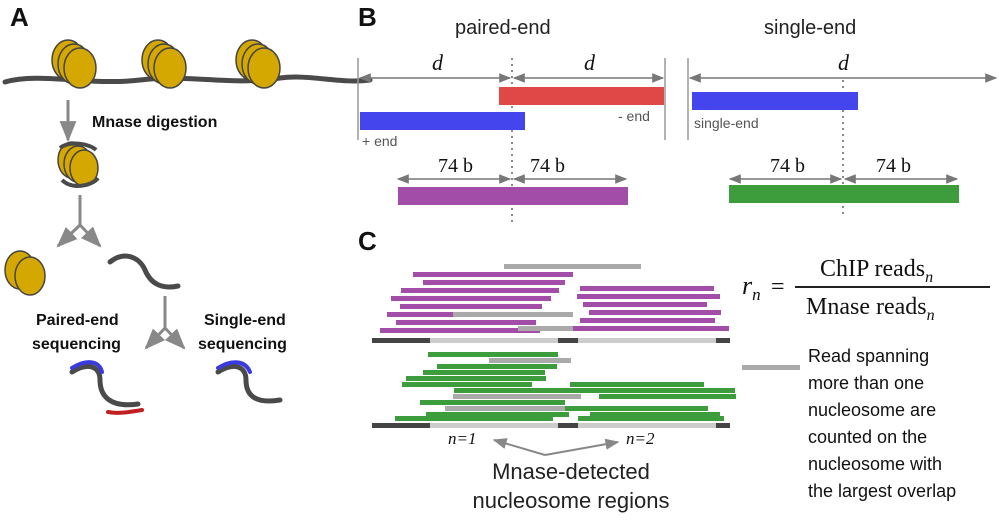 The image size is (999, 522). Describe the element at coordinates (25, 273) in the screenshot. I see `free-nucleosome` at that location.